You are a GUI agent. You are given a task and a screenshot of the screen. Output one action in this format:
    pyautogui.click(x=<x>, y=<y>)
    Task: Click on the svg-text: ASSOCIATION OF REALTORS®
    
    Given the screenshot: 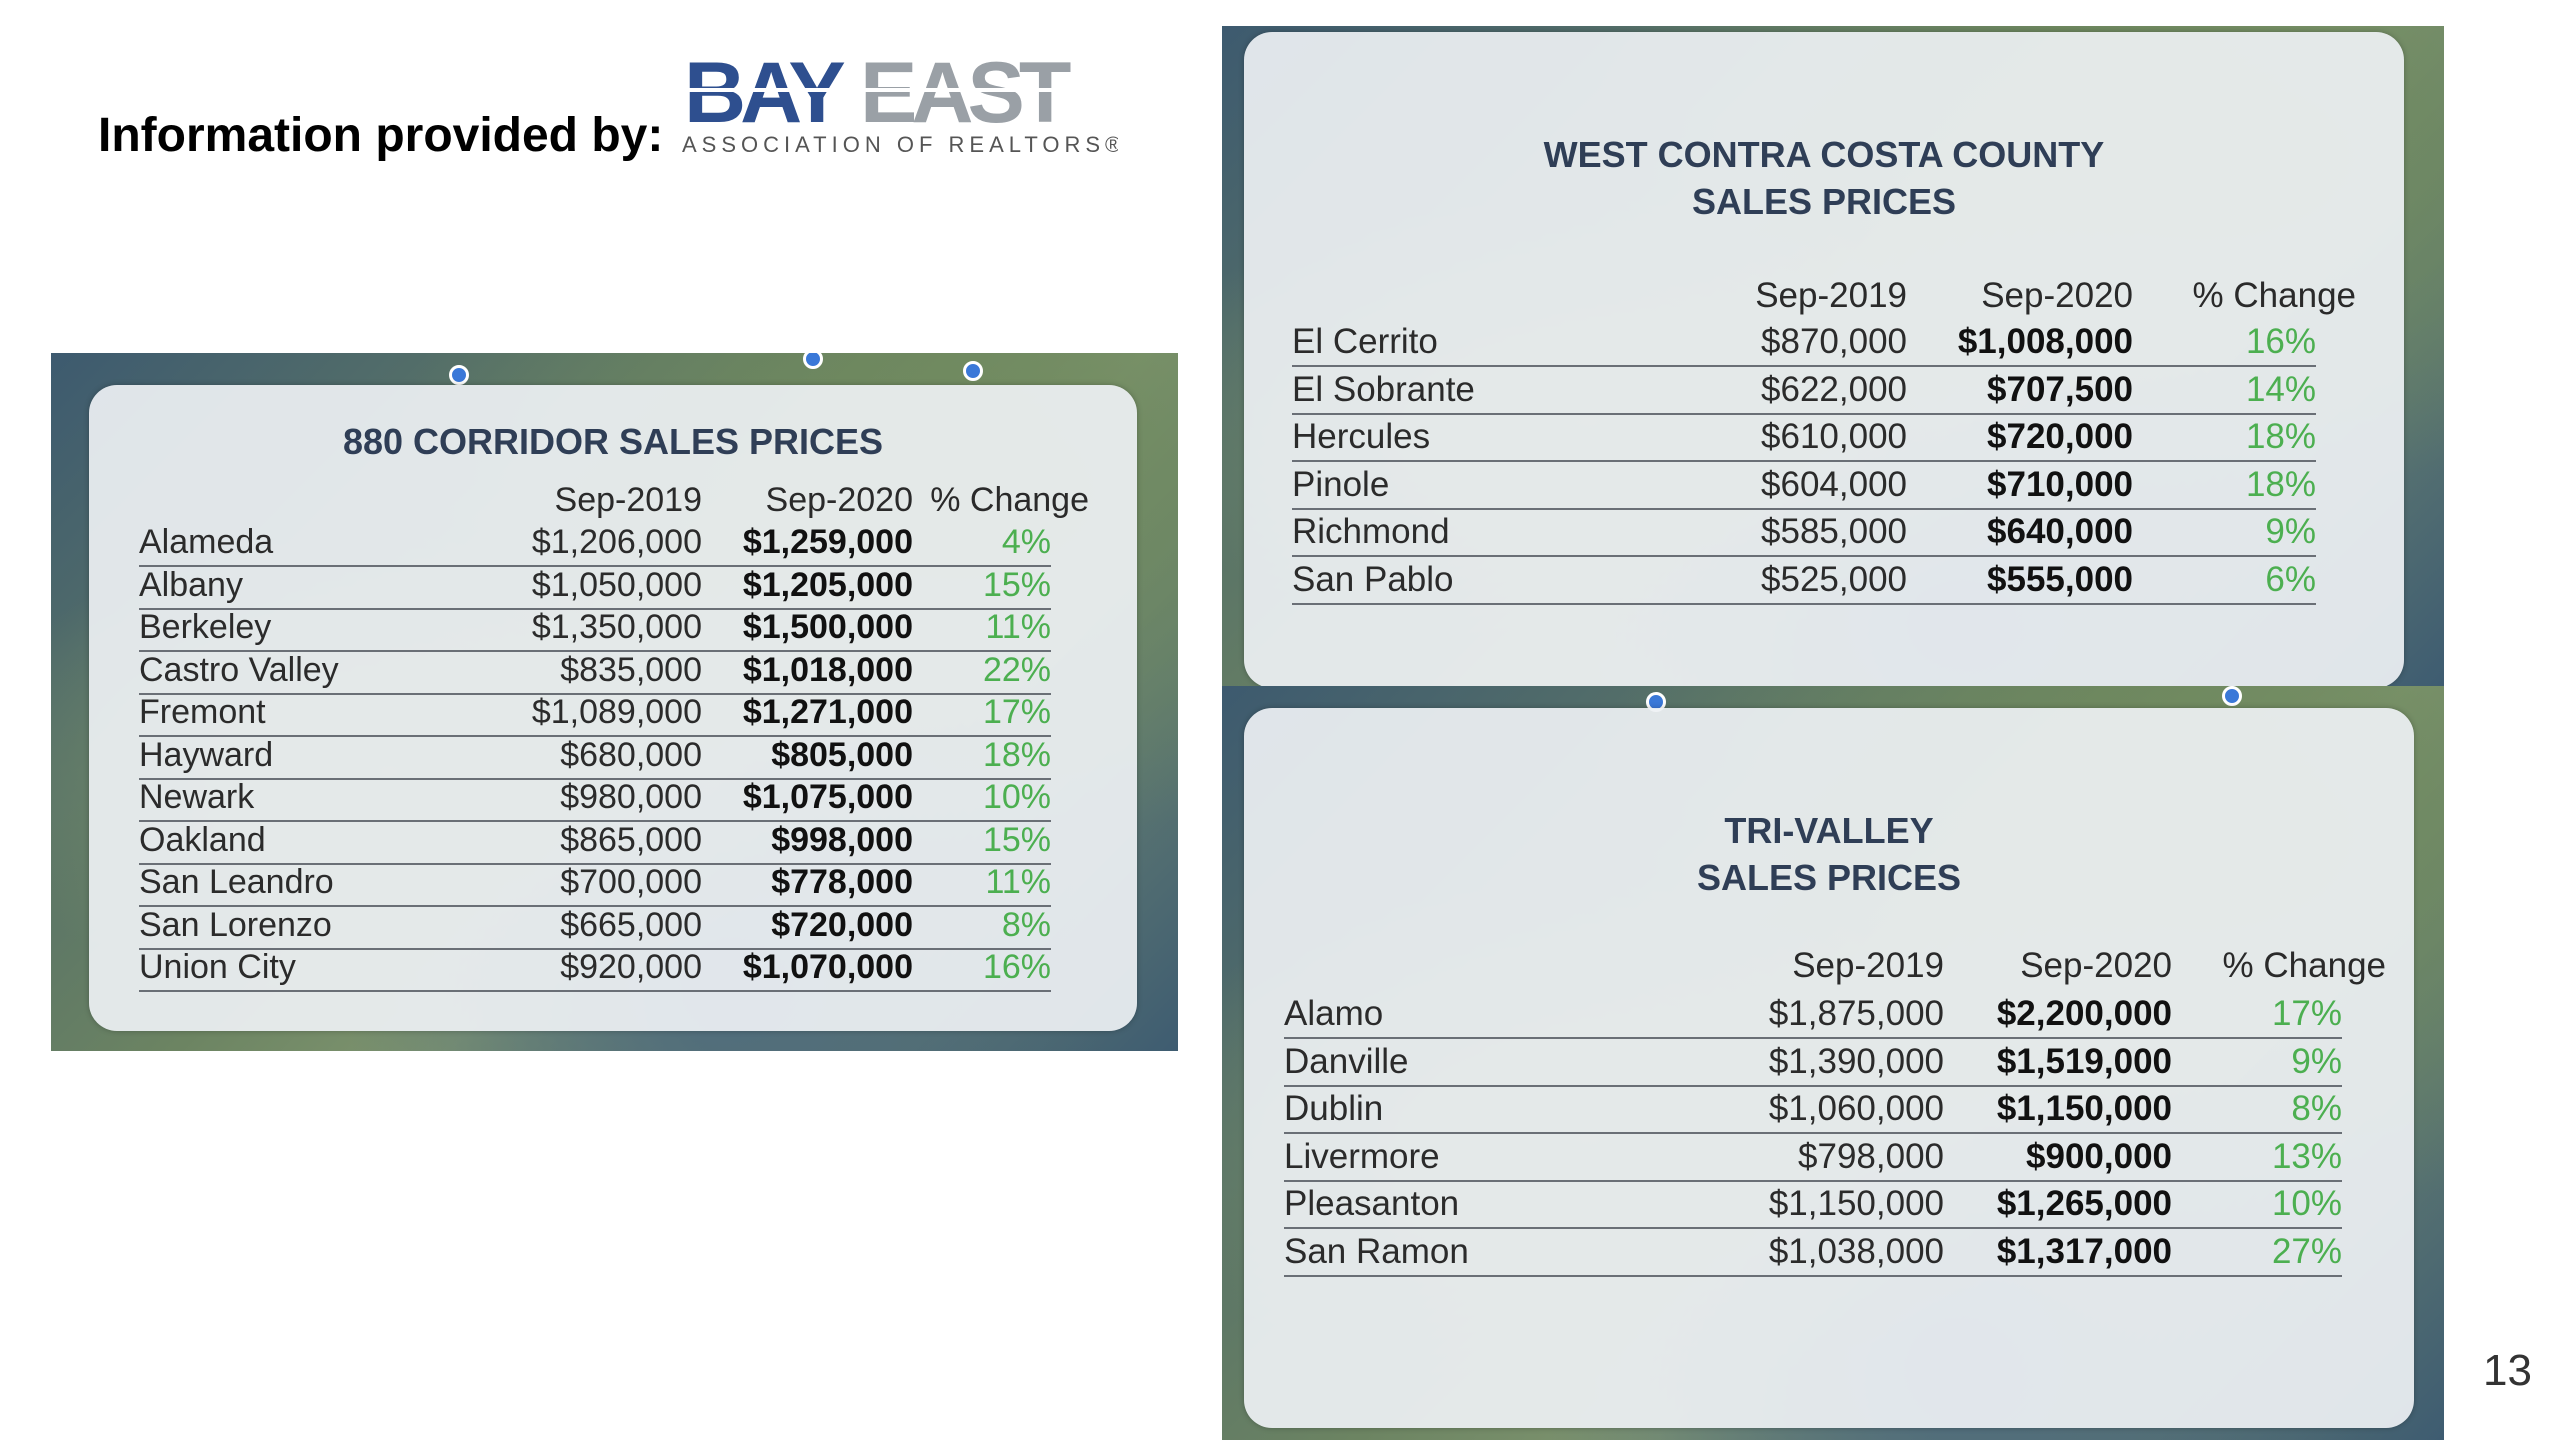 What is the action you would take?
    pyautogui.click(x=900, y=144)
    